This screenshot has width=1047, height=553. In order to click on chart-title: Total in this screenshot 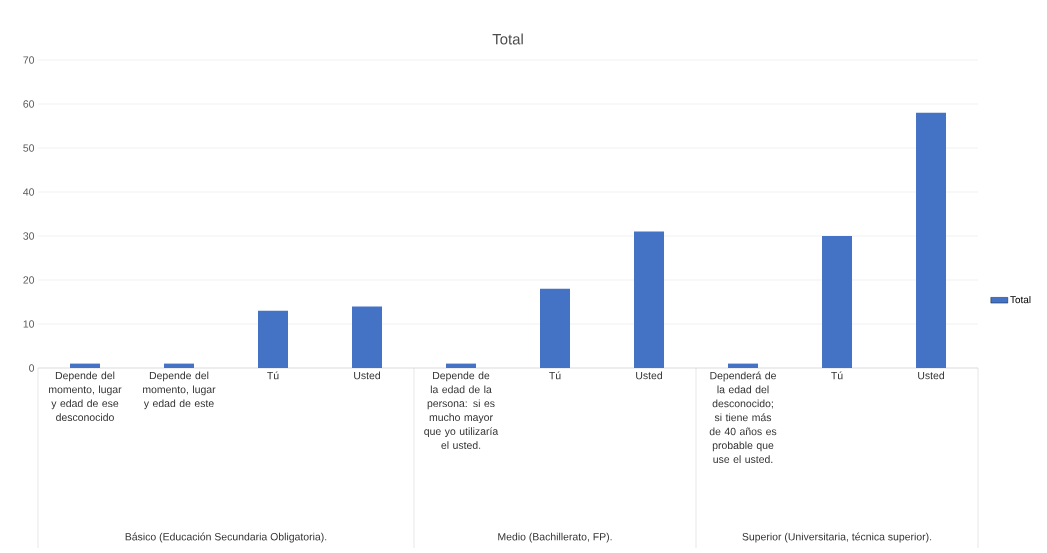, I will do `click(507, 39)`.